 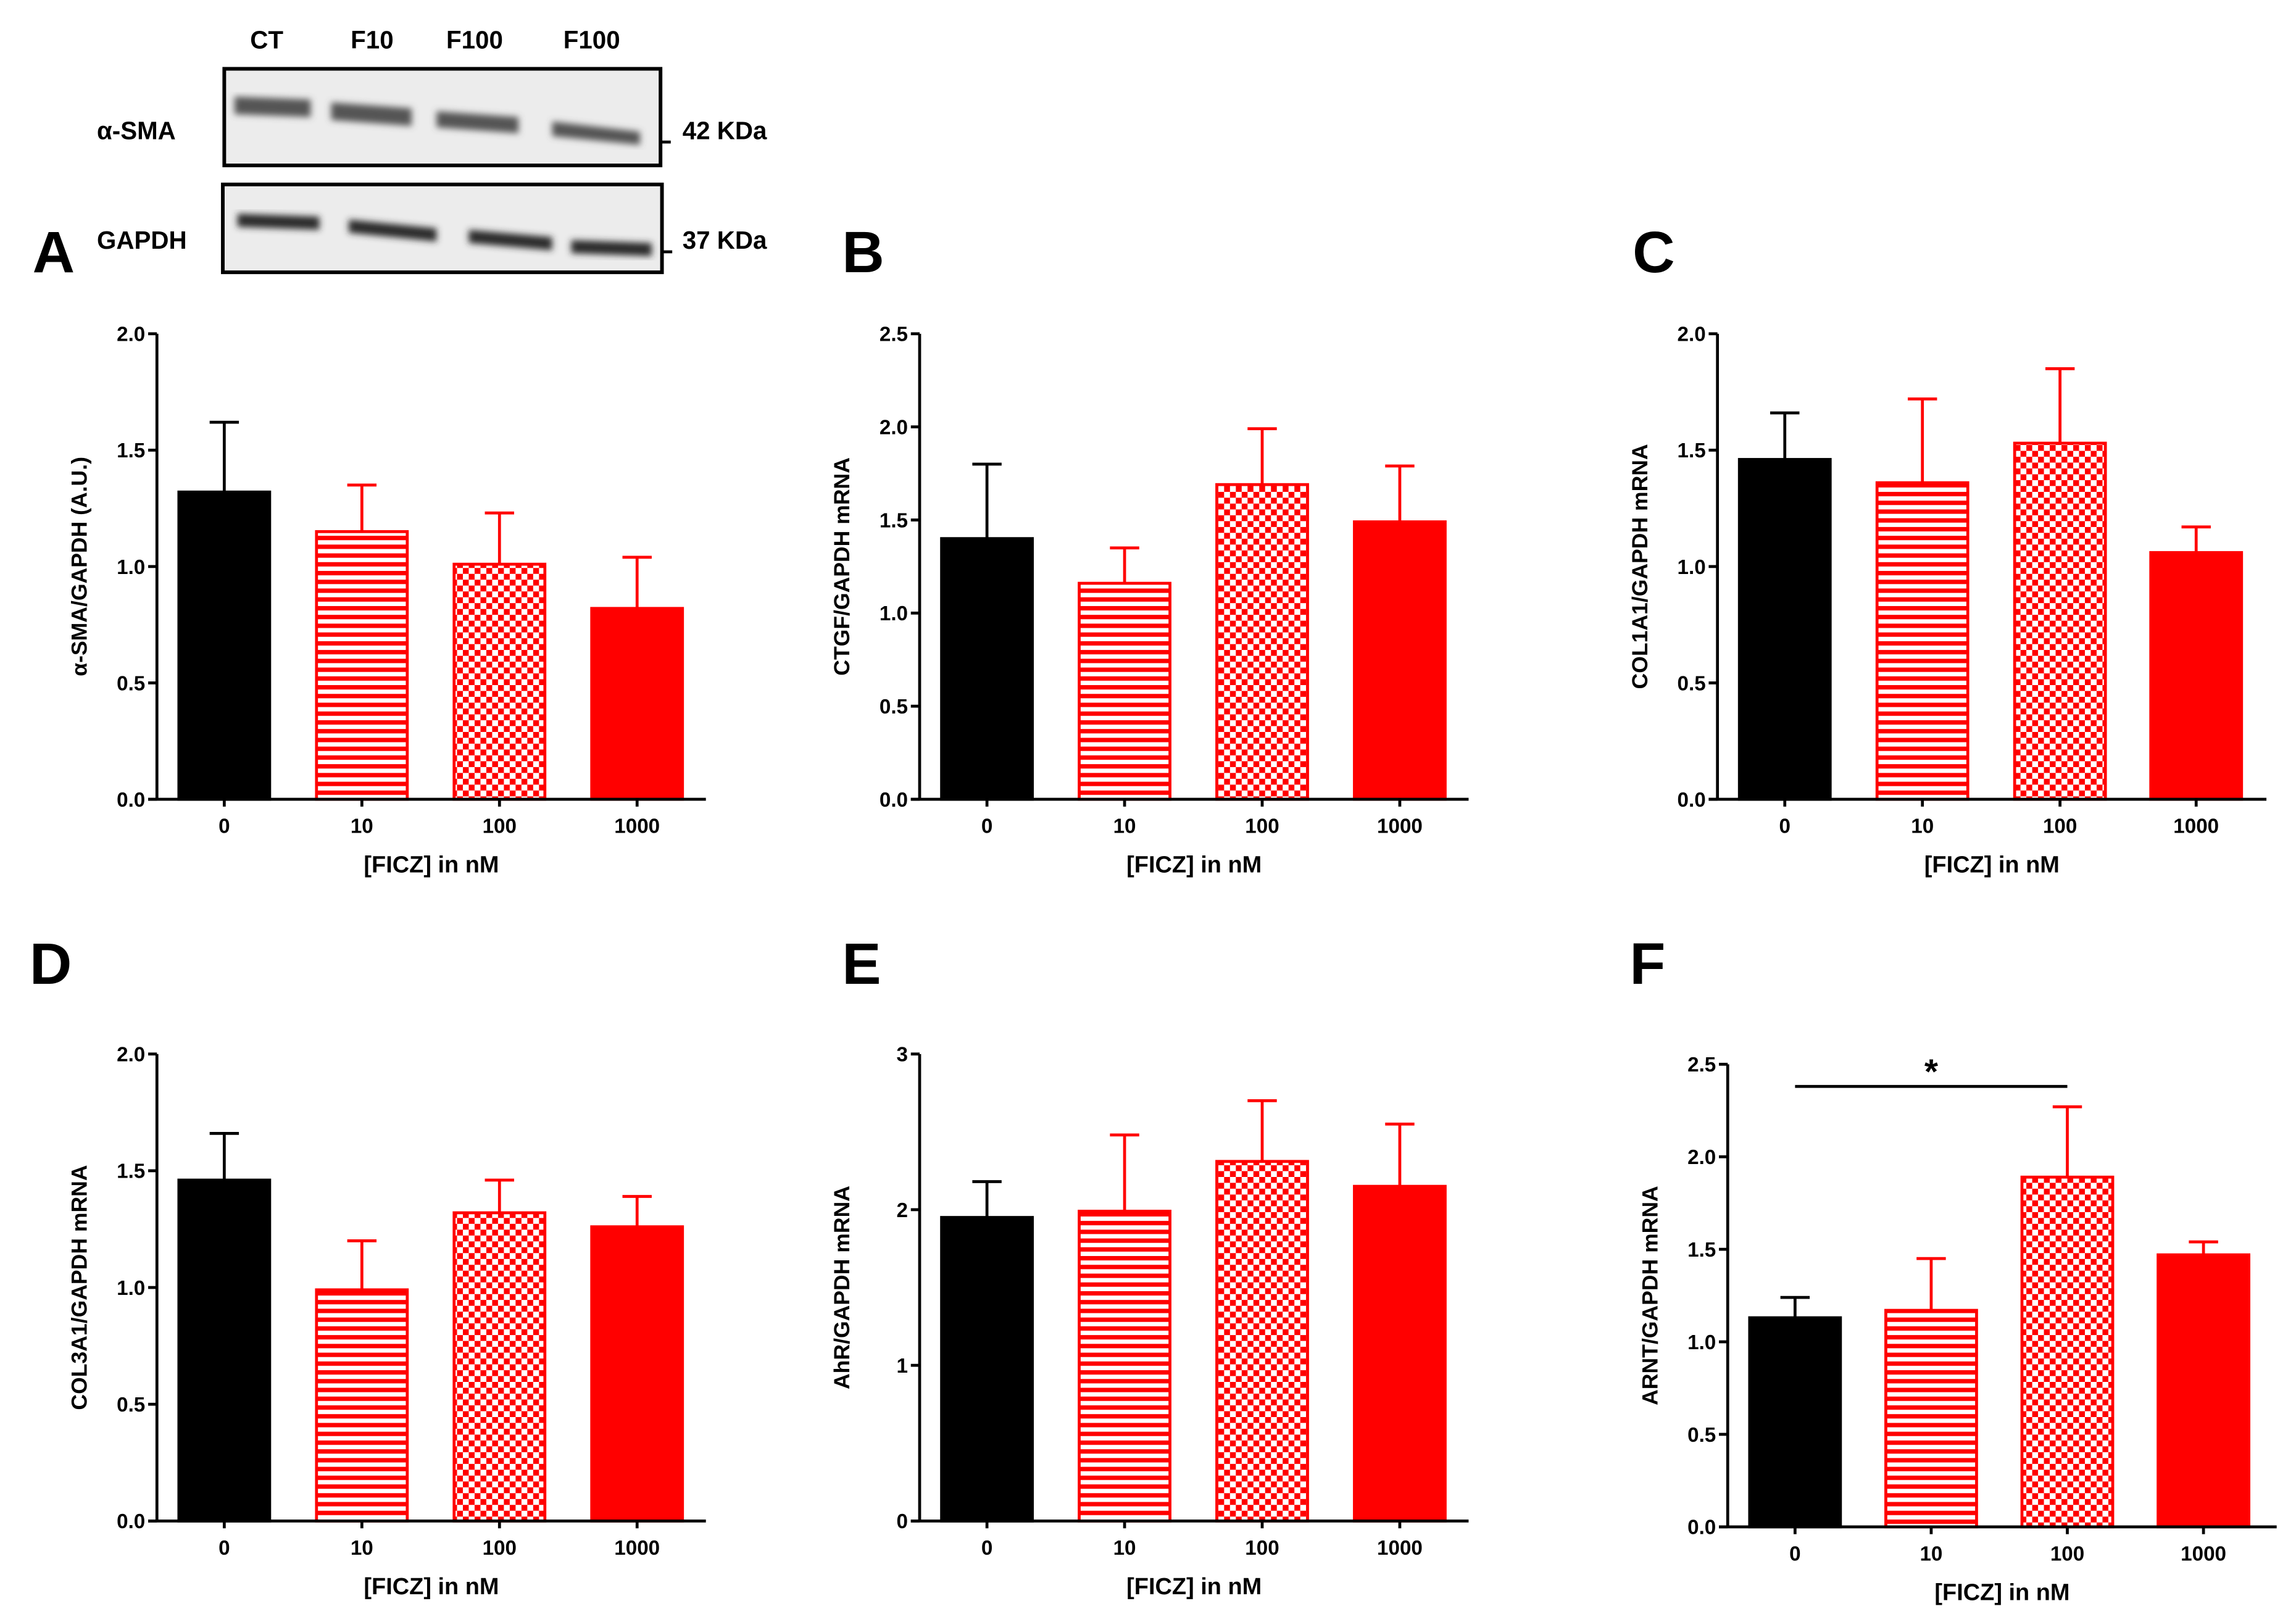 What do you see at coordinates (1931, 1072) in the screenshot?
I see `significance-marker: *` at bounding box center [1931, 1072].